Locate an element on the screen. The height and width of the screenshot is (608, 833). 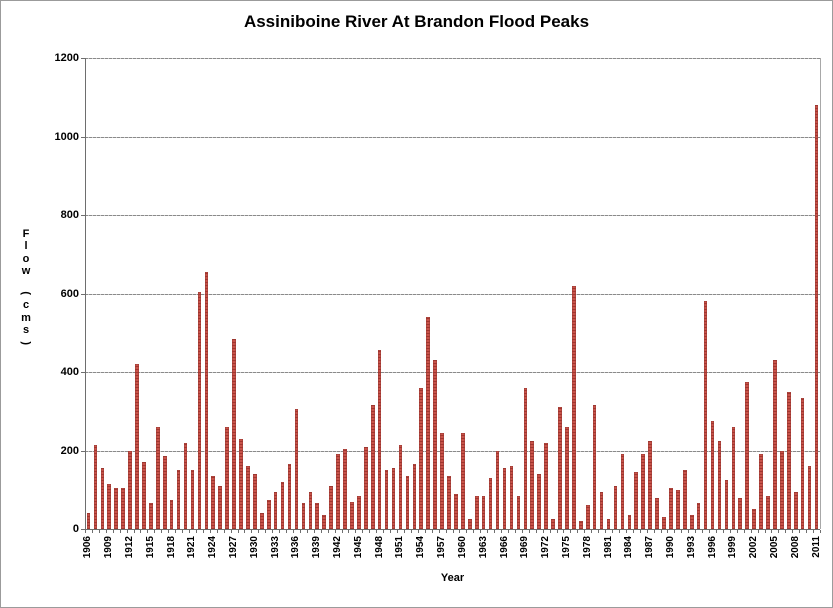
bar-2005 is located at coordinates (775, 444).